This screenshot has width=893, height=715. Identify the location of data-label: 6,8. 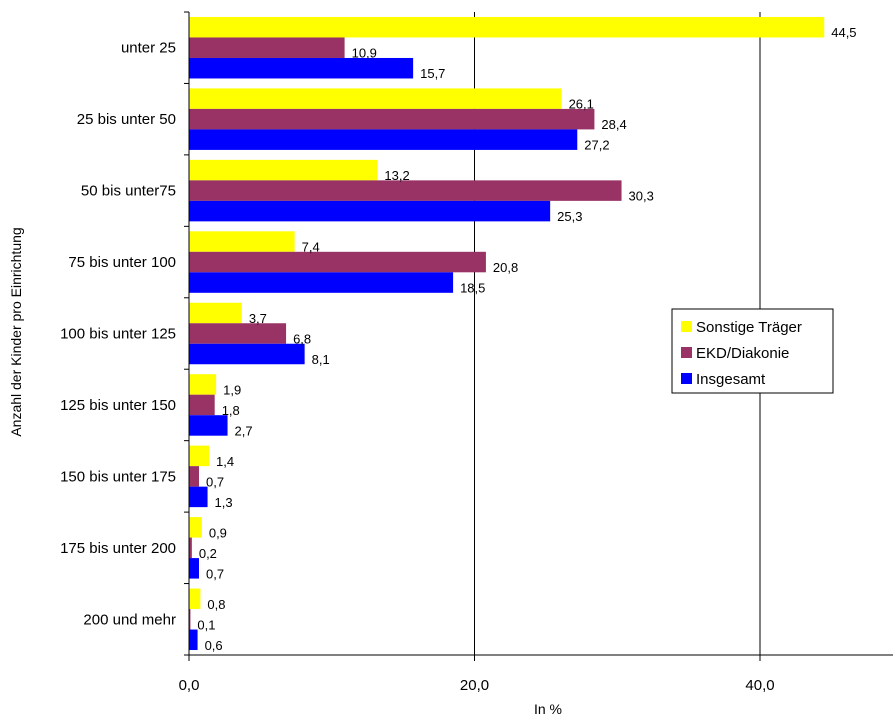
(302, 339).